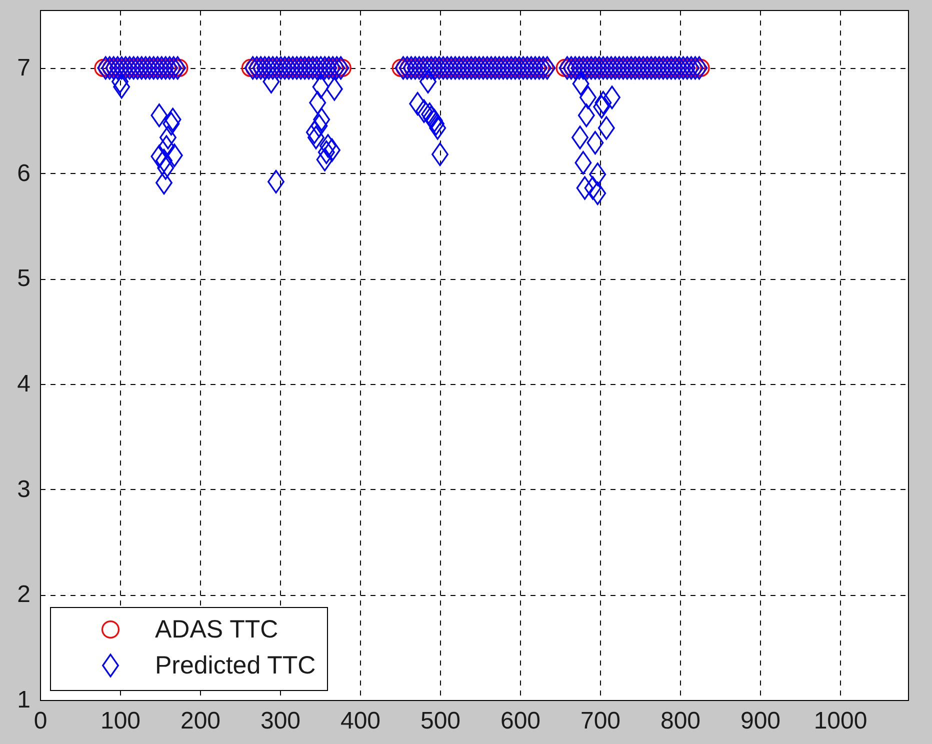 Image resolution: width=932 pixels, height=744 pixels. What do you see at coordinates (280, 721) in the screenshot?
I see `x-tick-label: 300` at bounding box center [280, 721].